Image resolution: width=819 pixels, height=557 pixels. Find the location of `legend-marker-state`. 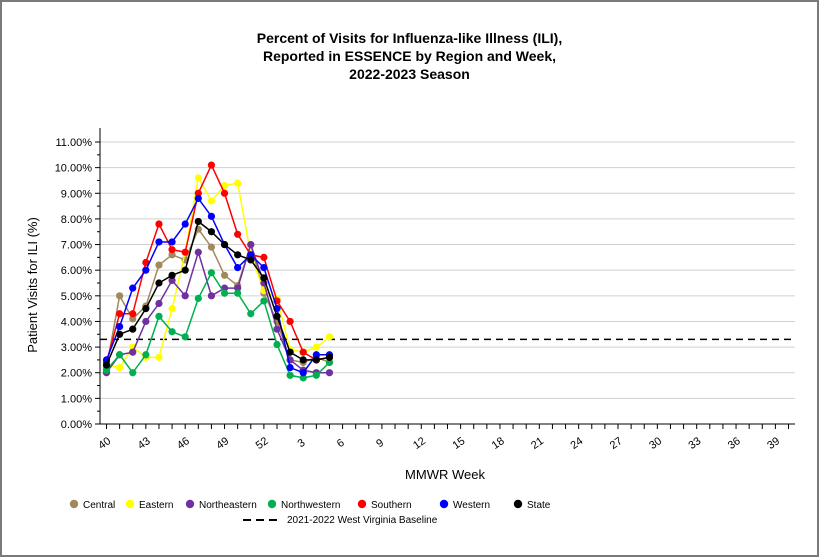

legend-marker-state is located at coordinates (518, 504).